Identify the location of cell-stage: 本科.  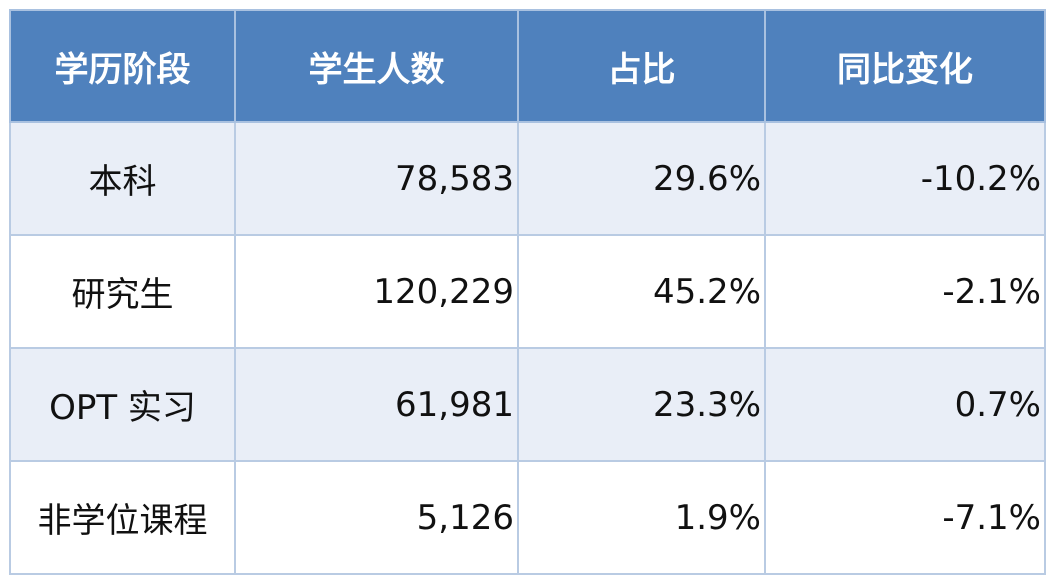
(122, 178).